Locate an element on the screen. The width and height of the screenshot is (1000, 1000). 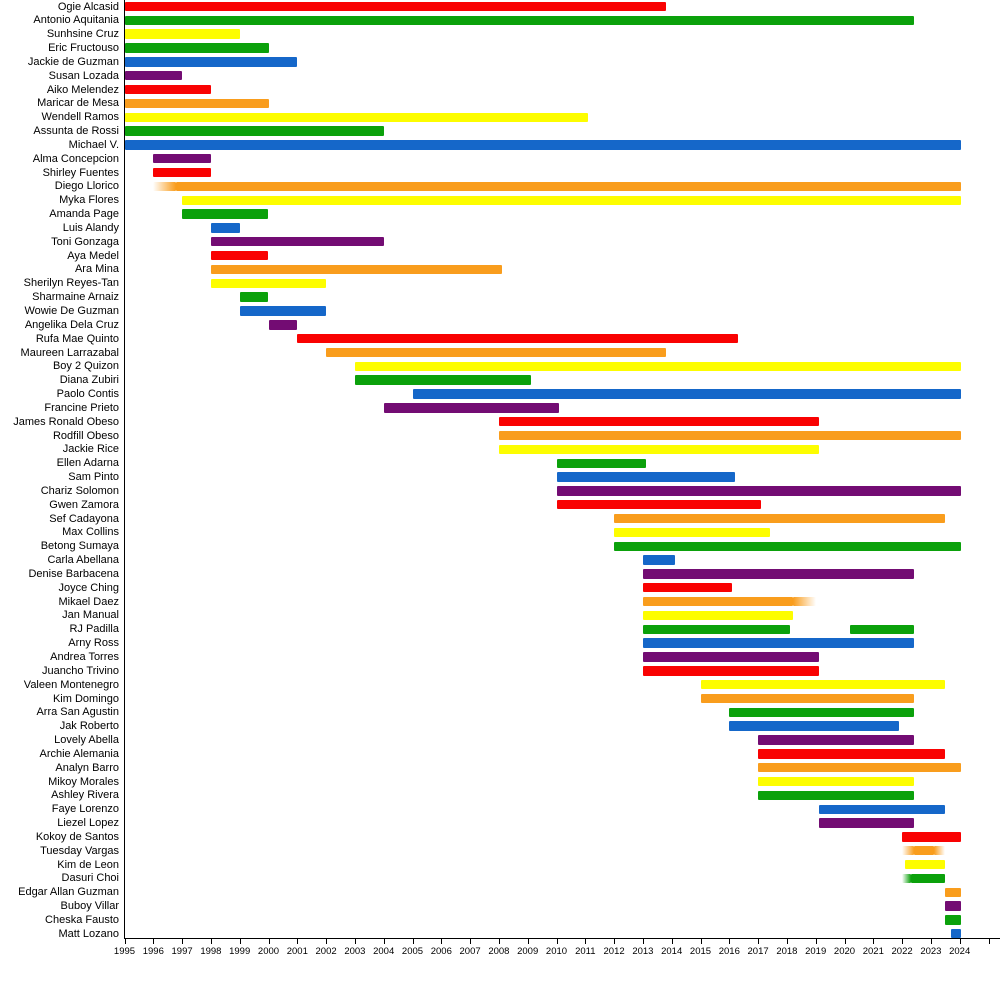
axis-year-label: 2001 is located at coordinates (297, 951).